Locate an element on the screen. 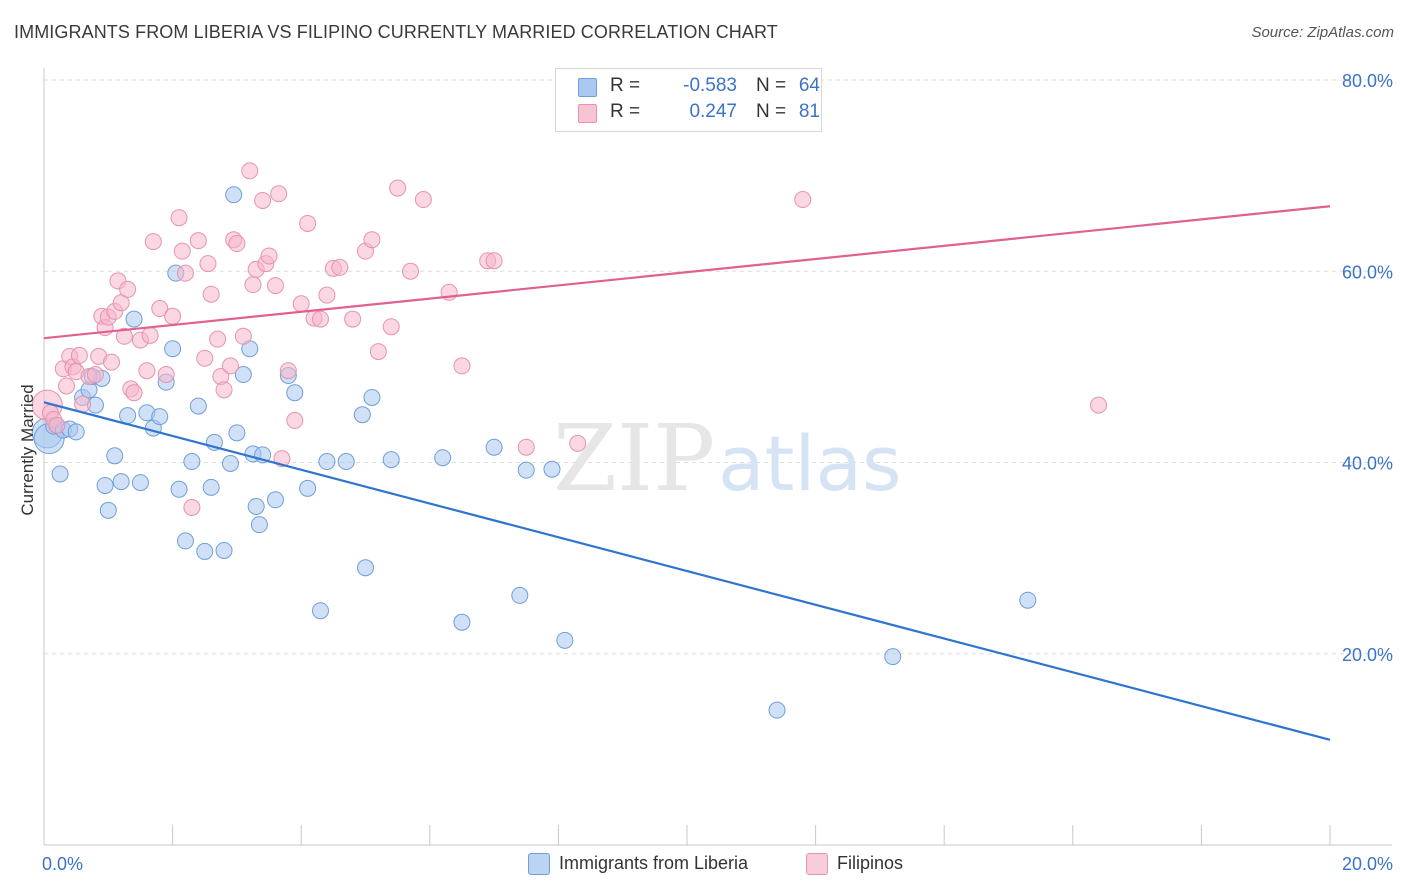 This screenshot has width=1406, height=892. filipino-trend-line is located at coordinates (687, 272).